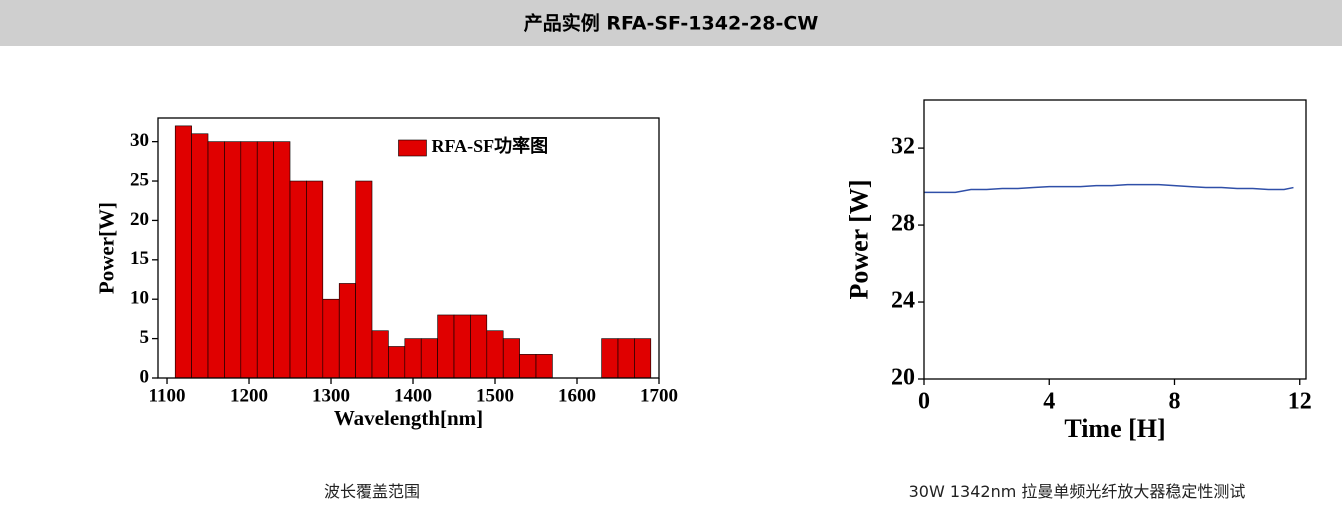 Image resolution: width=1342 pixels, height=509 pixels. What do you see at coordinates (1049, 402) in the screenshot?
I see `x-tick-label: 4` at bounding box center [1049, 402].